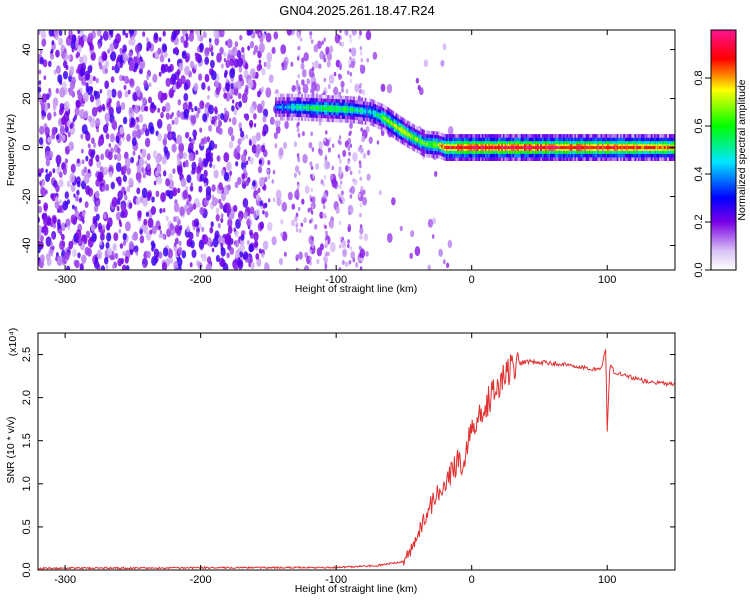 The height and width of the screenshot is (600, 750). What do you see at coordinates (699, 269) in the screenshot?
I see `colorbar-tick-label: 0.0` at bounding box center [699, 269].